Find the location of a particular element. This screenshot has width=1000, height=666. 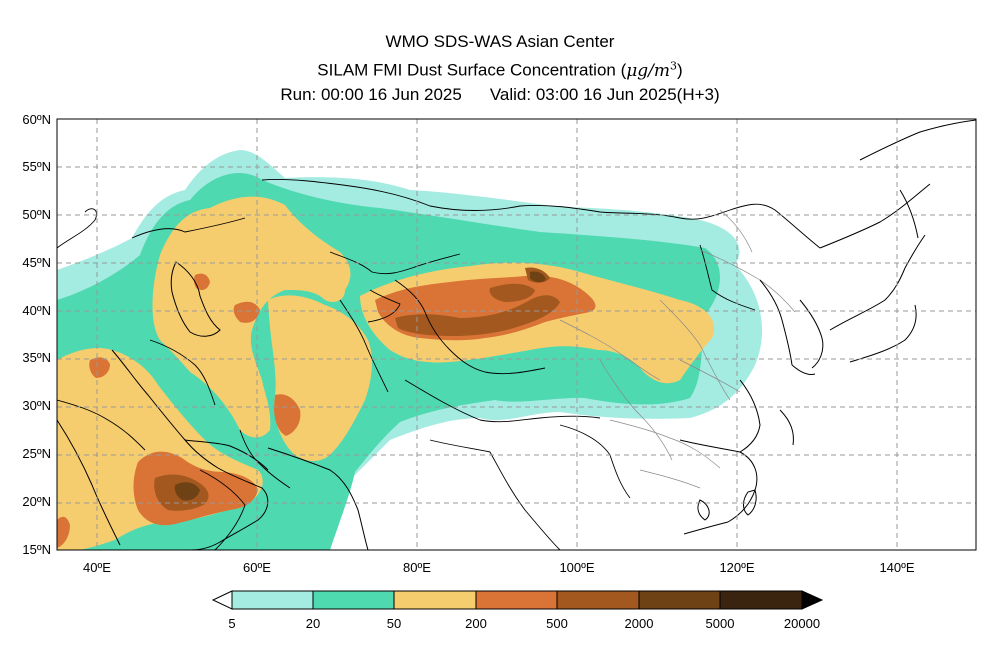

colorbar-label: 200 is located at coordinates (476, 623).